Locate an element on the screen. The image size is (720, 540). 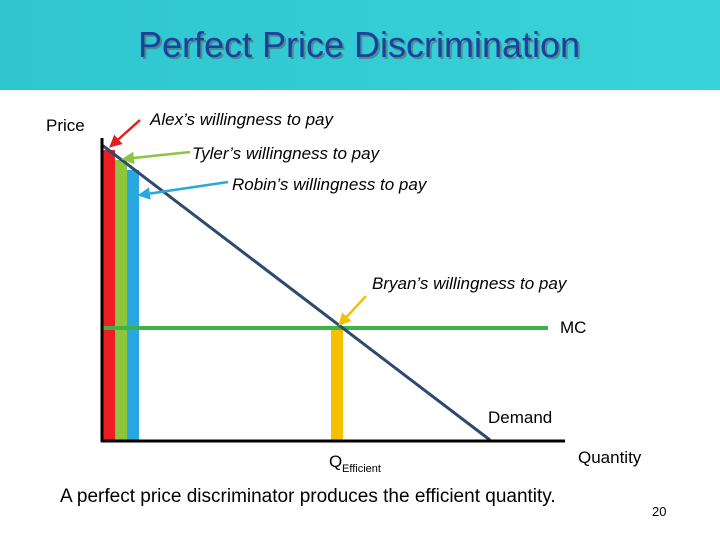
alex-bar is located at coordinates (109, 295).